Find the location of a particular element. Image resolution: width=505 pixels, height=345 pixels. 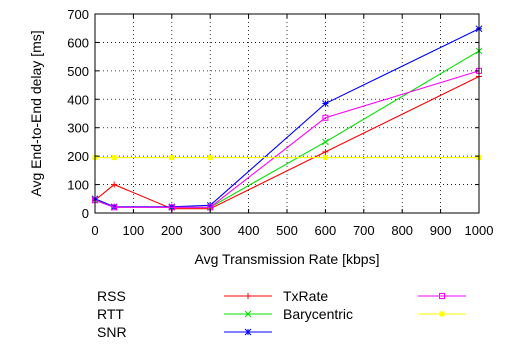

legend-swatch-rss is located at coordinates (248, 296).